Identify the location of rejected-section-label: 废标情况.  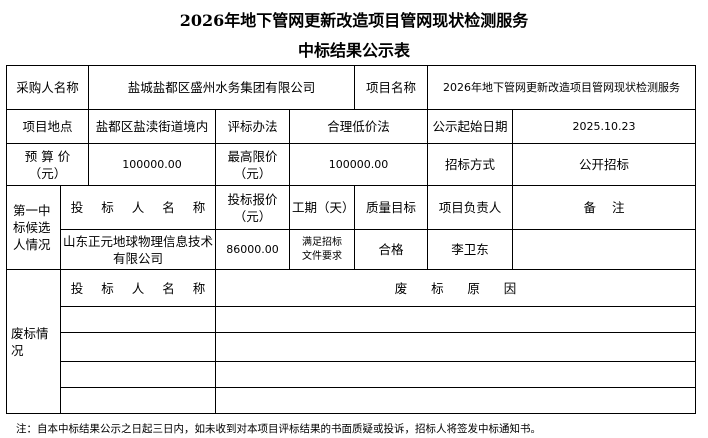
(33, 341).